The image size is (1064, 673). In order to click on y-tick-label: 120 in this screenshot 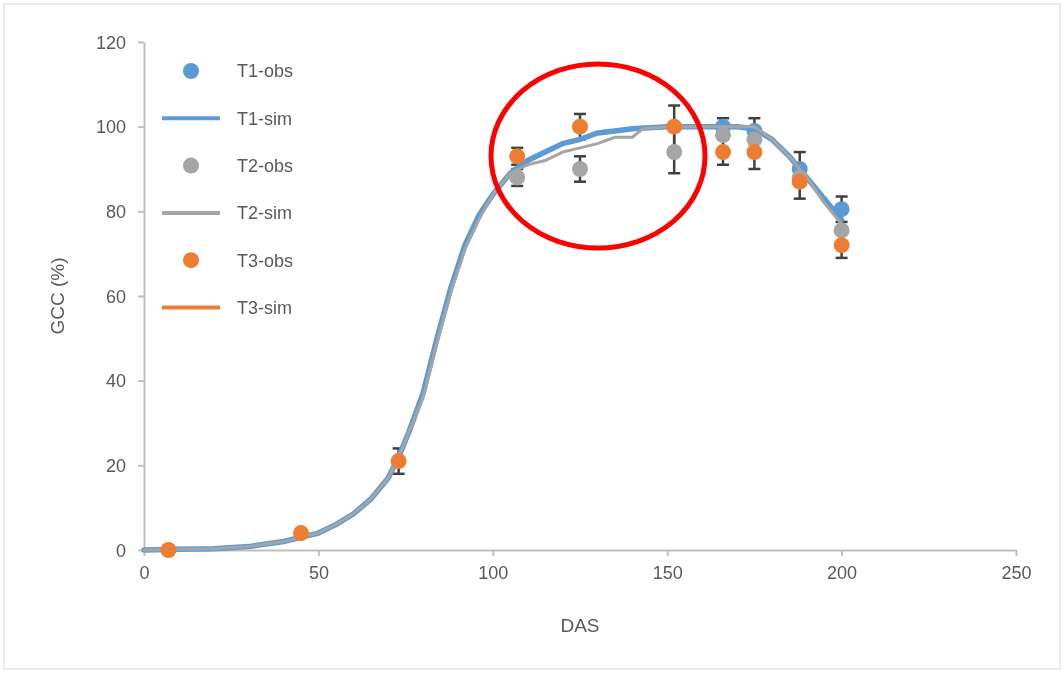, I will do `click(110, 42)`.